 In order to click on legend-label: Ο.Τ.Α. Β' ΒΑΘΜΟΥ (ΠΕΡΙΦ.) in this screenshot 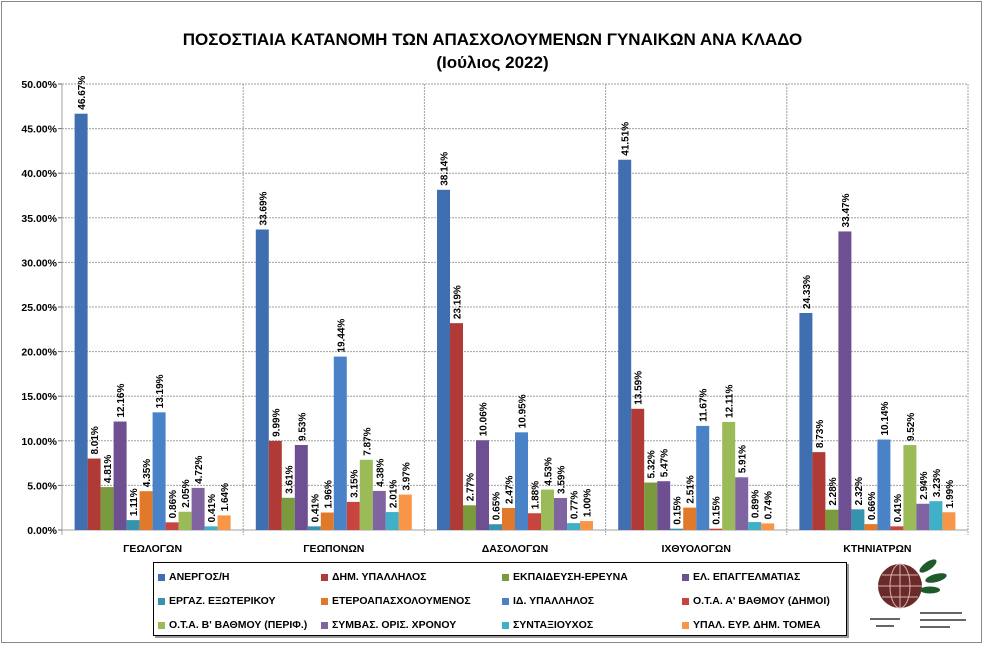, I will do `click(238, 625)`.